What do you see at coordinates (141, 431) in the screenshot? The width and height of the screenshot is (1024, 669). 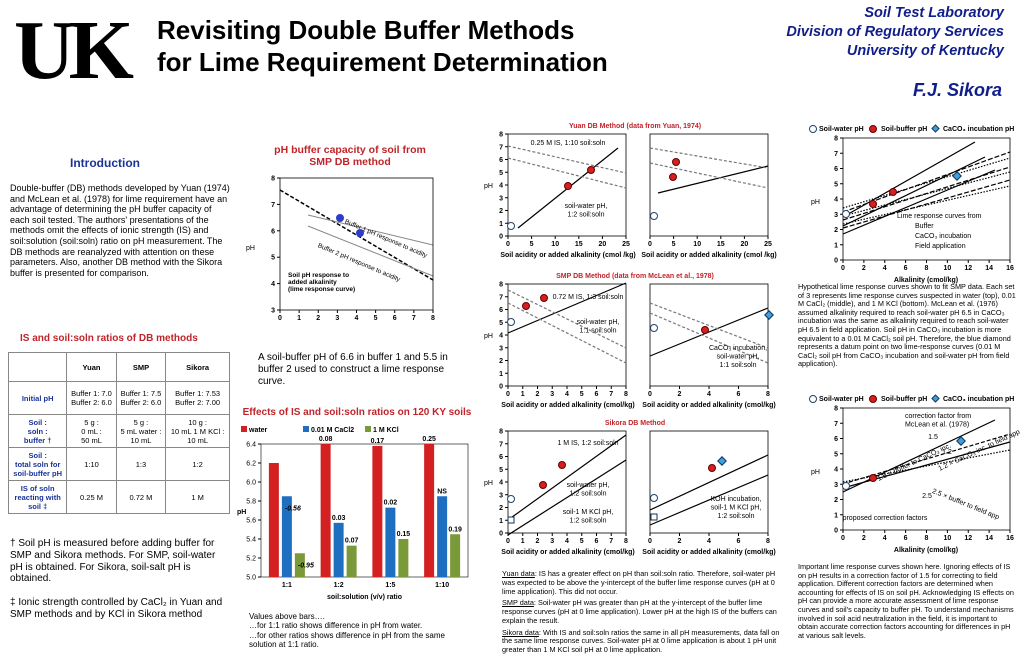 I see `table-cell: 5 g : 5 mL water : 10 mL` at bounding box center [141, 431].